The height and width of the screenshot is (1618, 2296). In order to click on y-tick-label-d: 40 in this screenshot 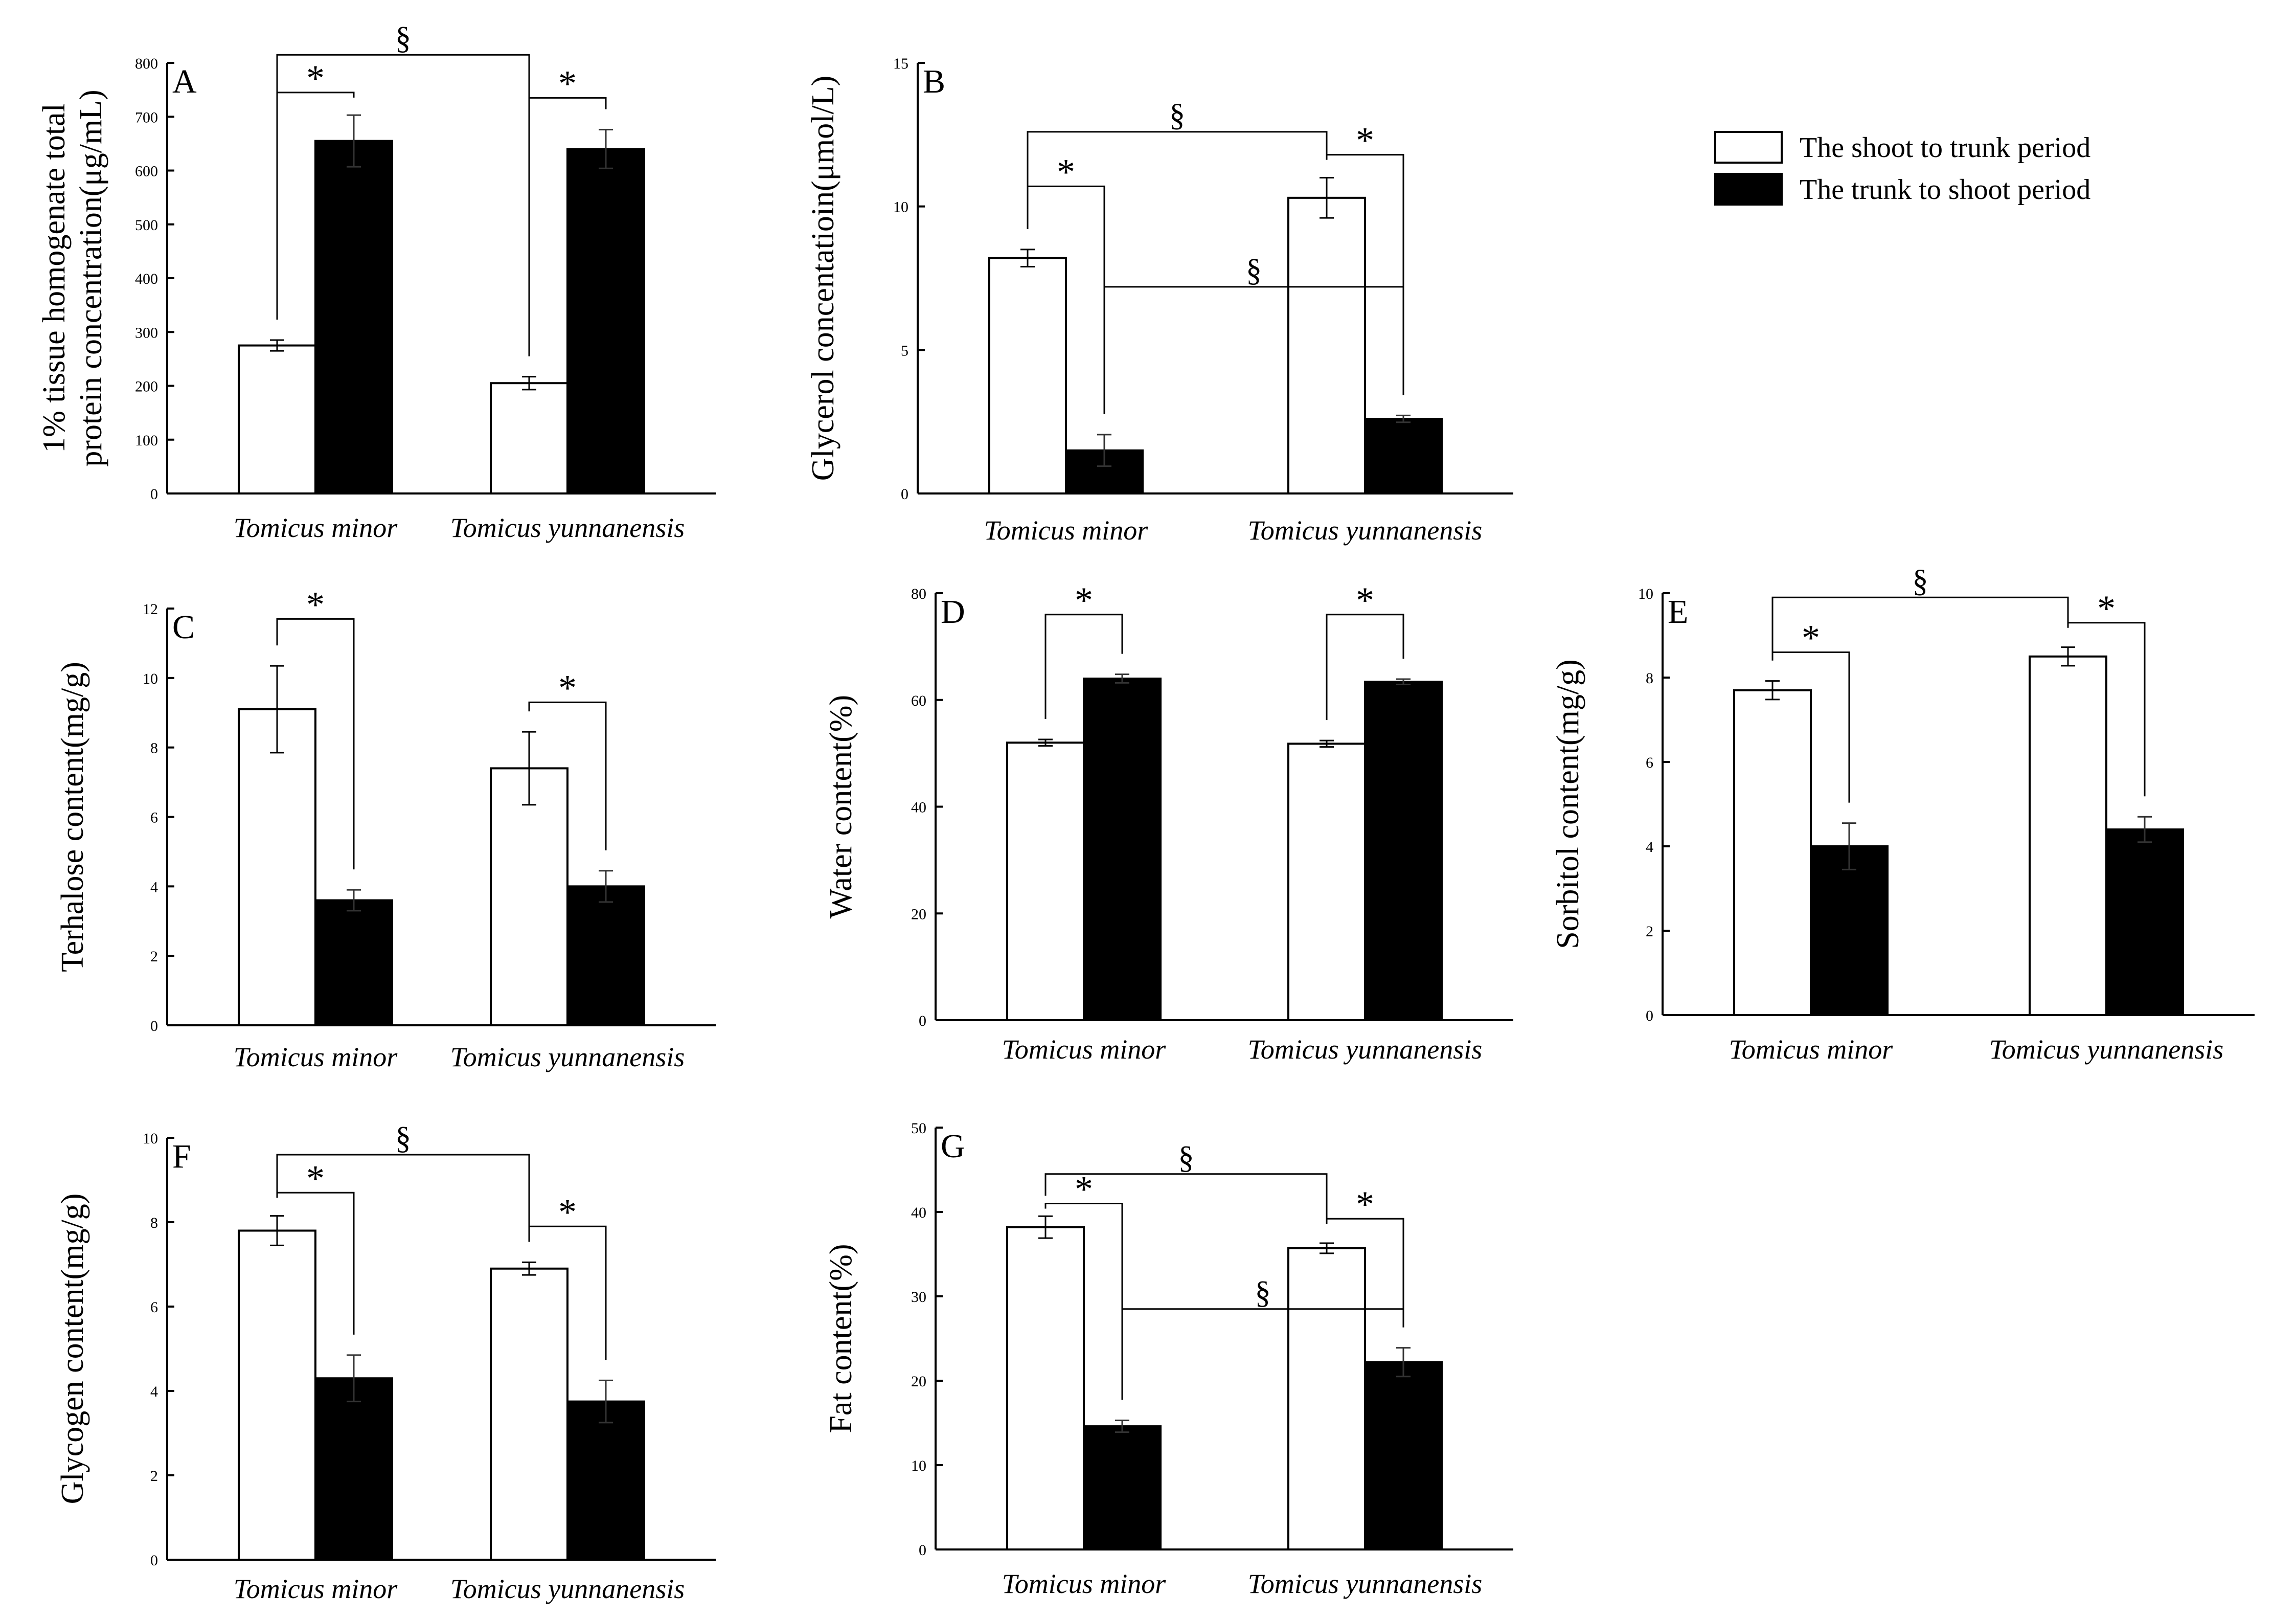, I will do `click(918, 807)`.